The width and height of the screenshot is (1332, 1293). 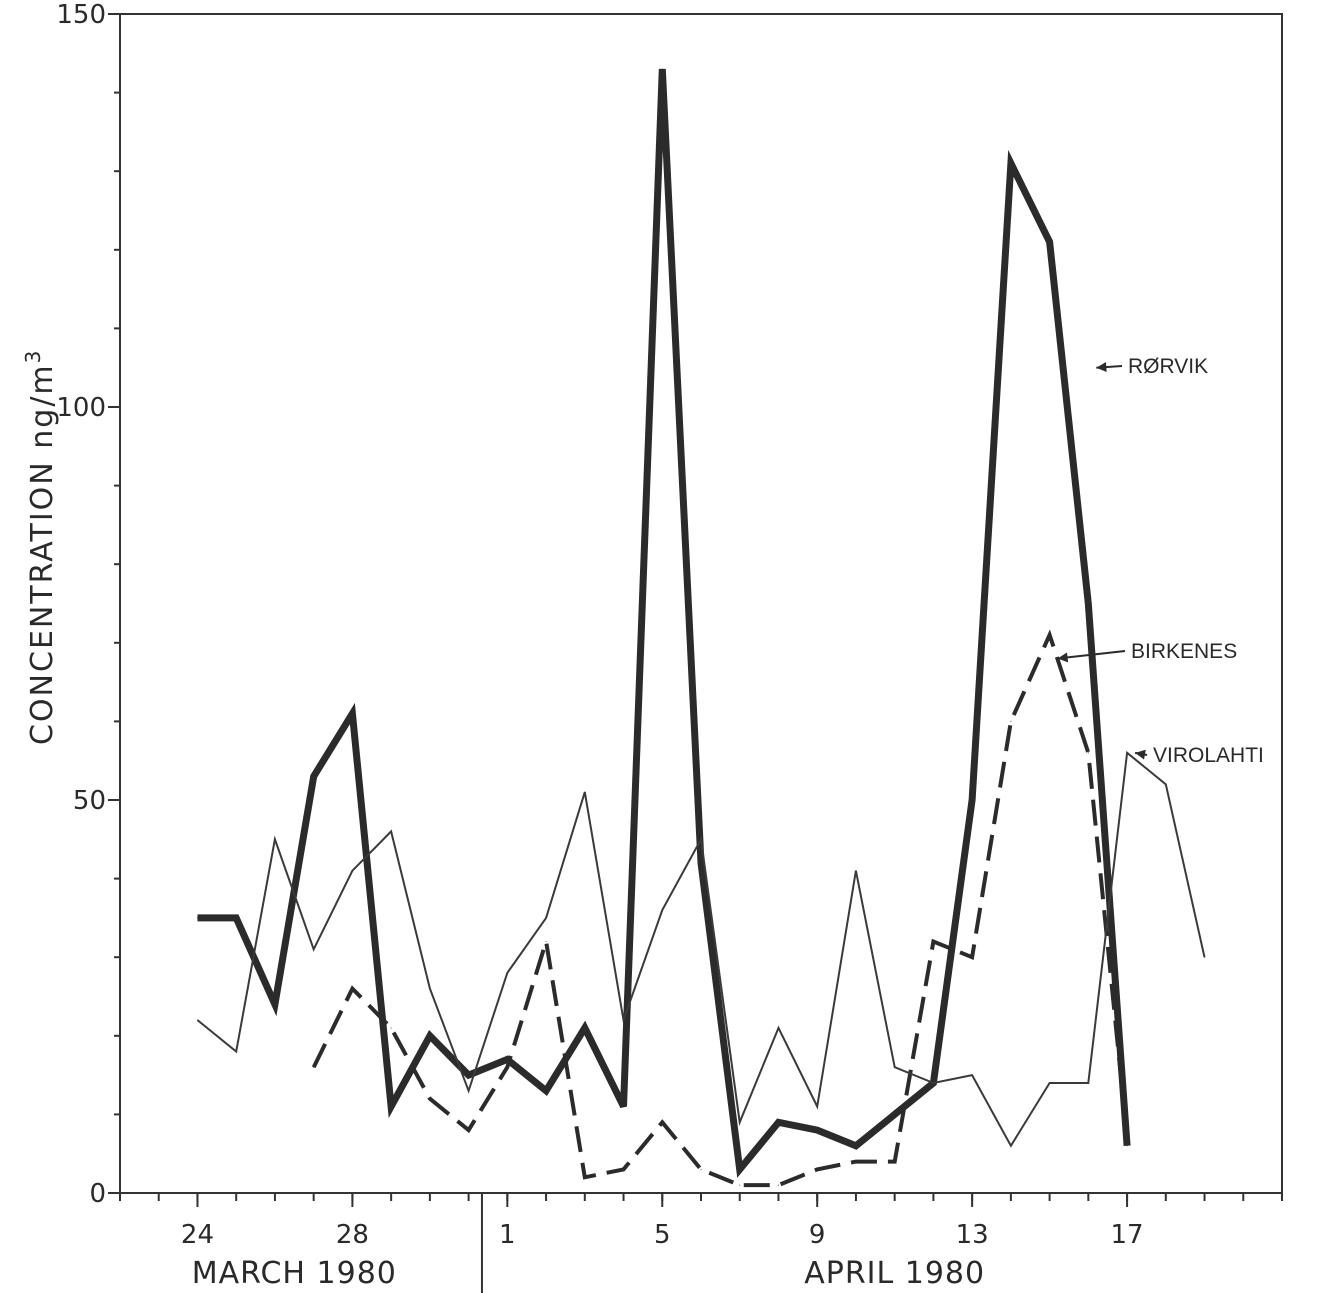 What do you see at coordinates (1127, 1235) in the screenshot?
I see `x-tick-label: 17` at bounding box center [1127, 1235].